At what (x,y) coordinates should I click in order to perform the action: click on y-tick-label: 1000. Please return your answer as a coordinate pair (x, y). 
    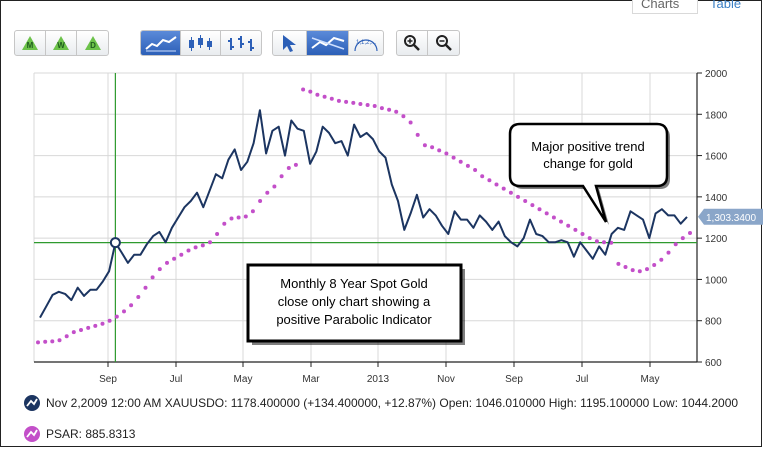
    Looking at the image, I should click on (716, 280).